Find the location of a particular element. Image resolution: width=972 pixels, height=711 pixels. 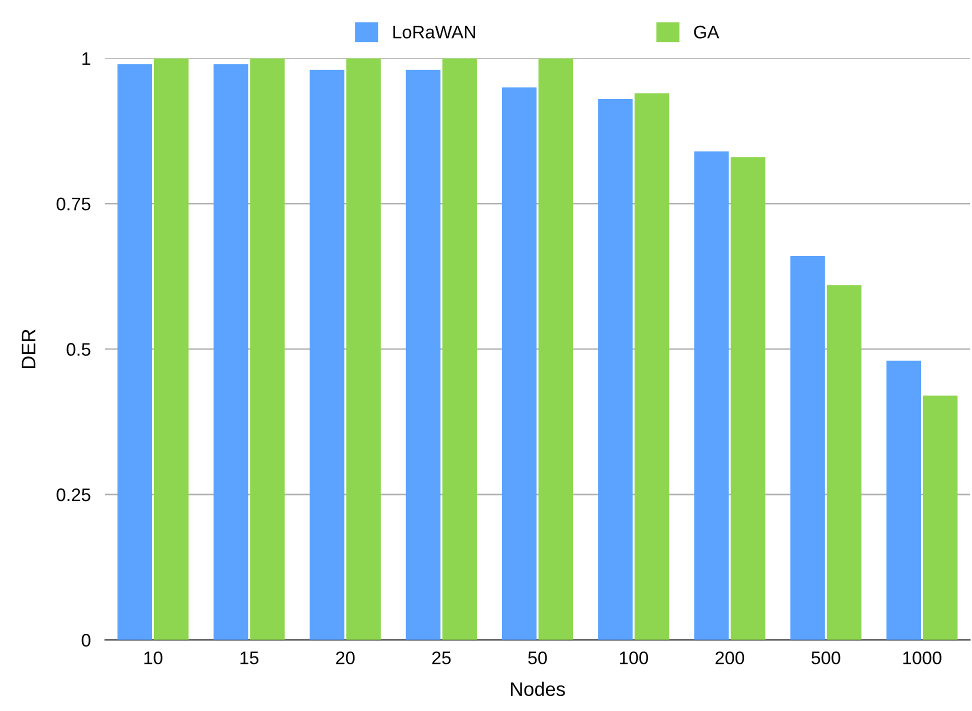

x-axis-title: Nodes is located at coordinates (538, 689).